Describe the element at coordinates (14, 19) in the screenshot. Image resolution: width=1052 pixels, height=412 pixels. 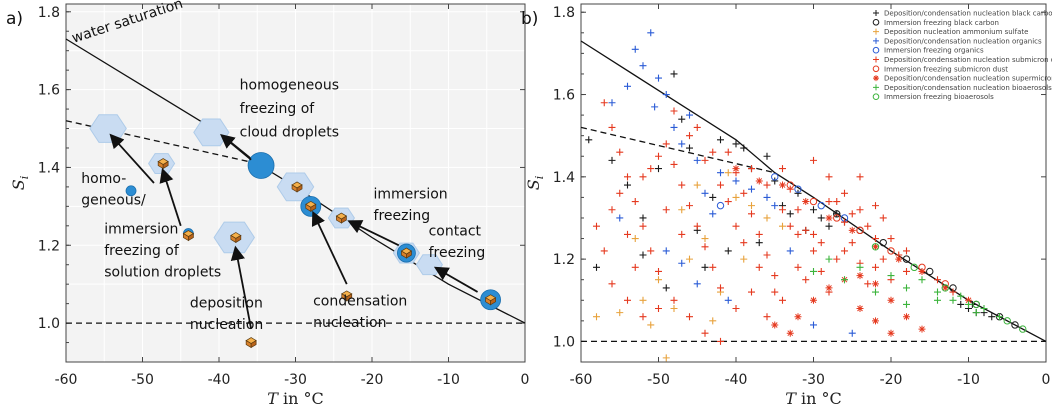
I see `panel-label: a)` at that location.